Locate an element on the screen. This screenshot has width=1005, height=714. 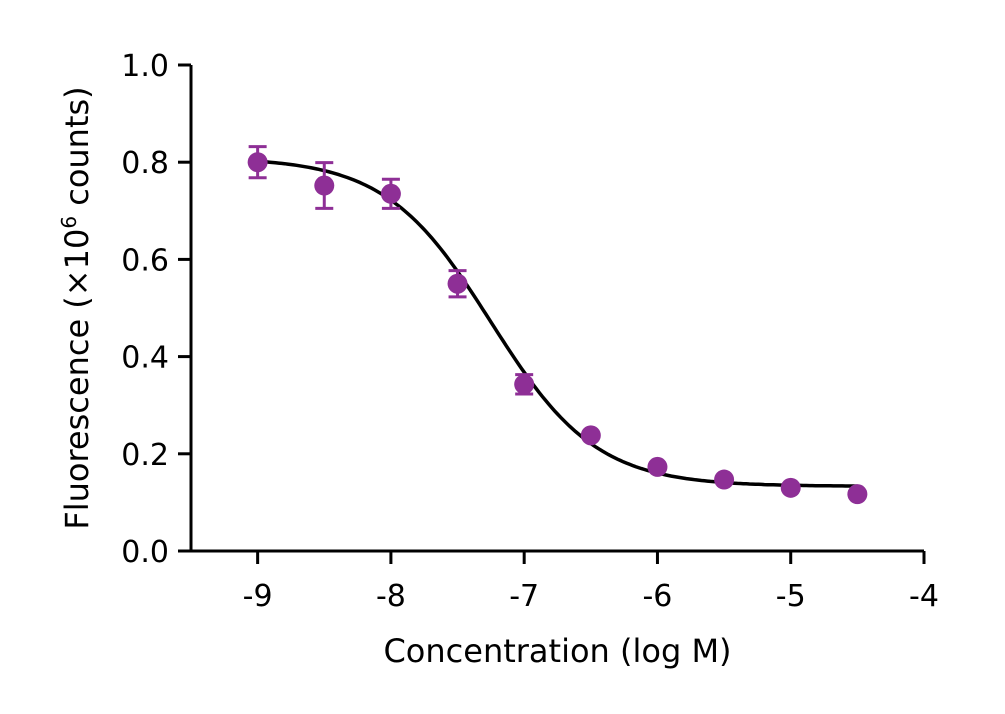
y-axis-label-superscript: 6 is located at coordinates (69, 222).